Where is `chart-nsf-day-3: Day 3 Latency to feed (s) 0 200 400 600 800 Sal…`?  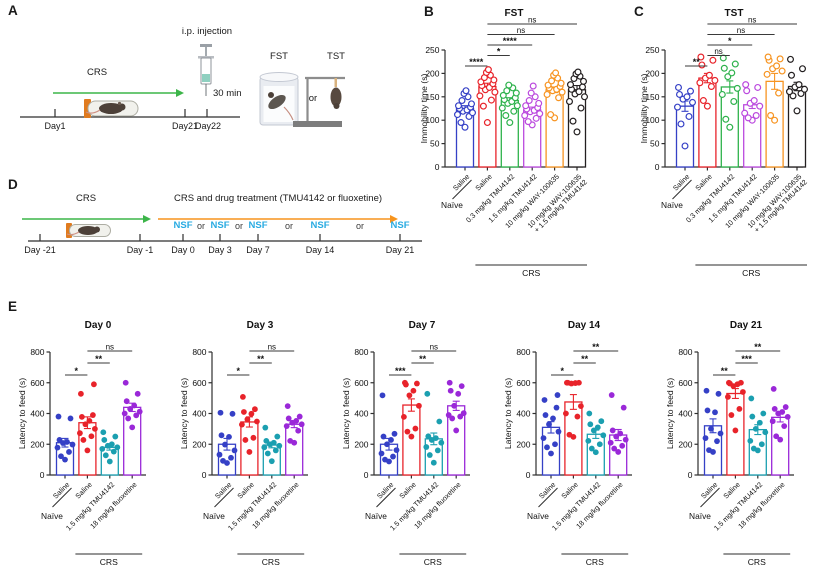
chart-nsf-day-3: Day 3 Latency to feed (s) 0 200 400 600 800 Sal… is located at coordinates (258, 440).